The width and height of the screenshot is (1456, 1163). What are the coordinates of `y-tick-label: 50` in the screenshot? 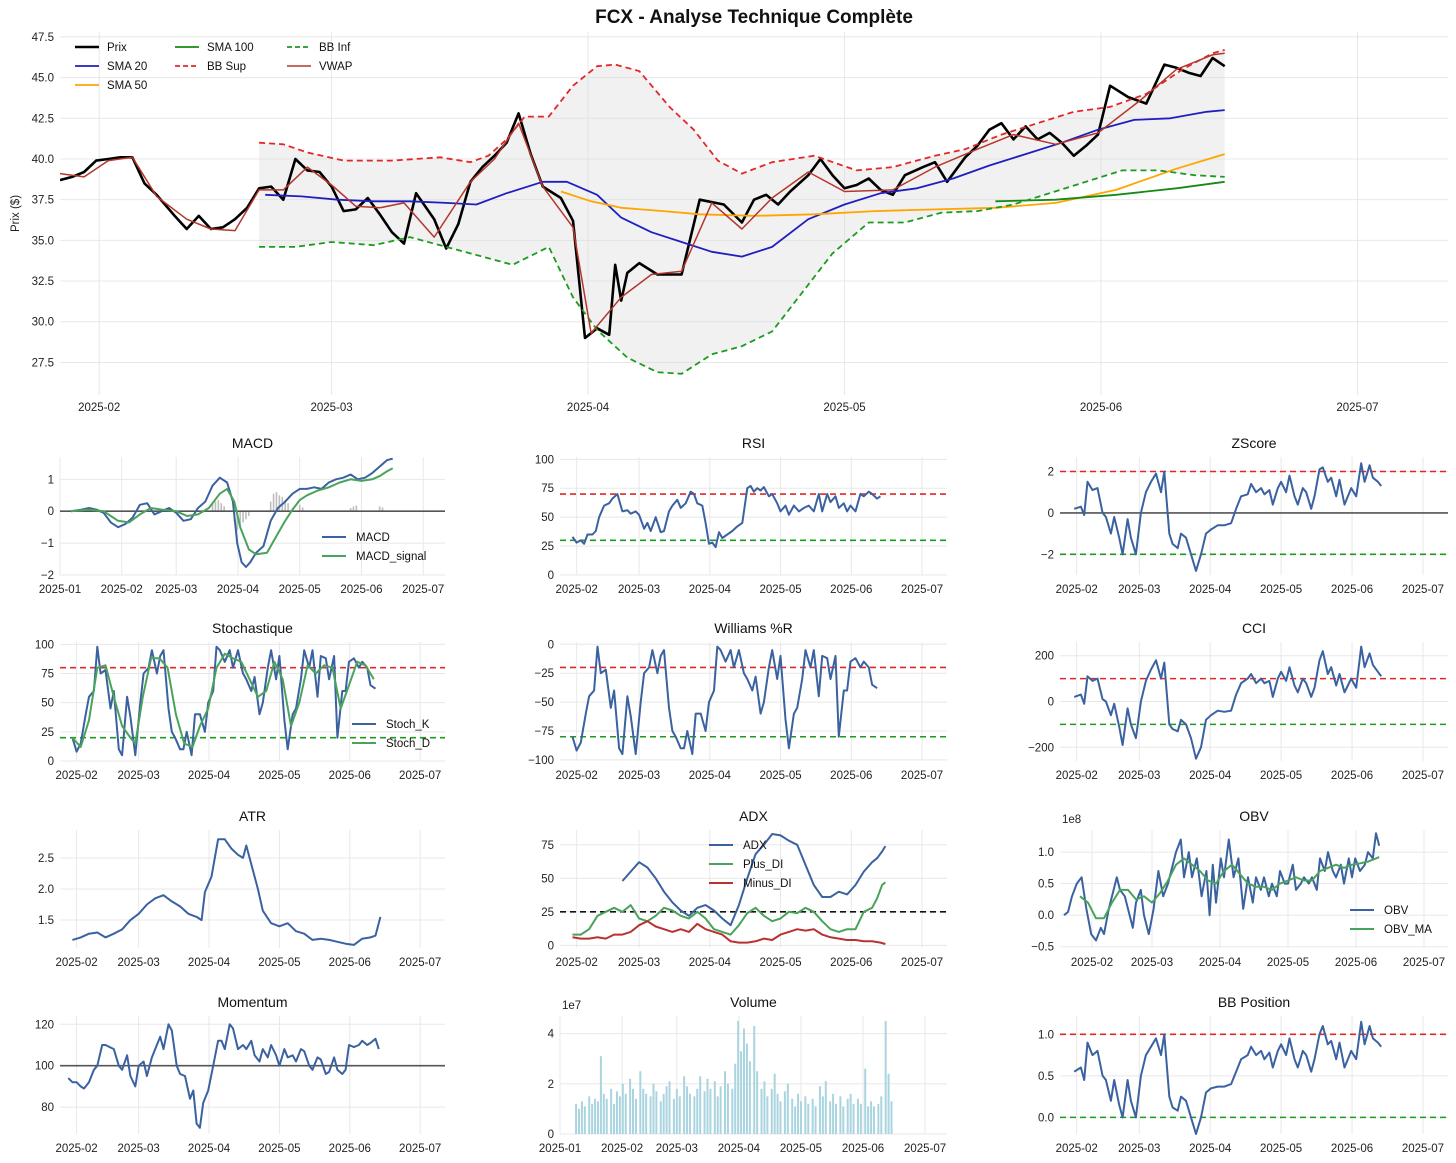 It's located at (47, 704).